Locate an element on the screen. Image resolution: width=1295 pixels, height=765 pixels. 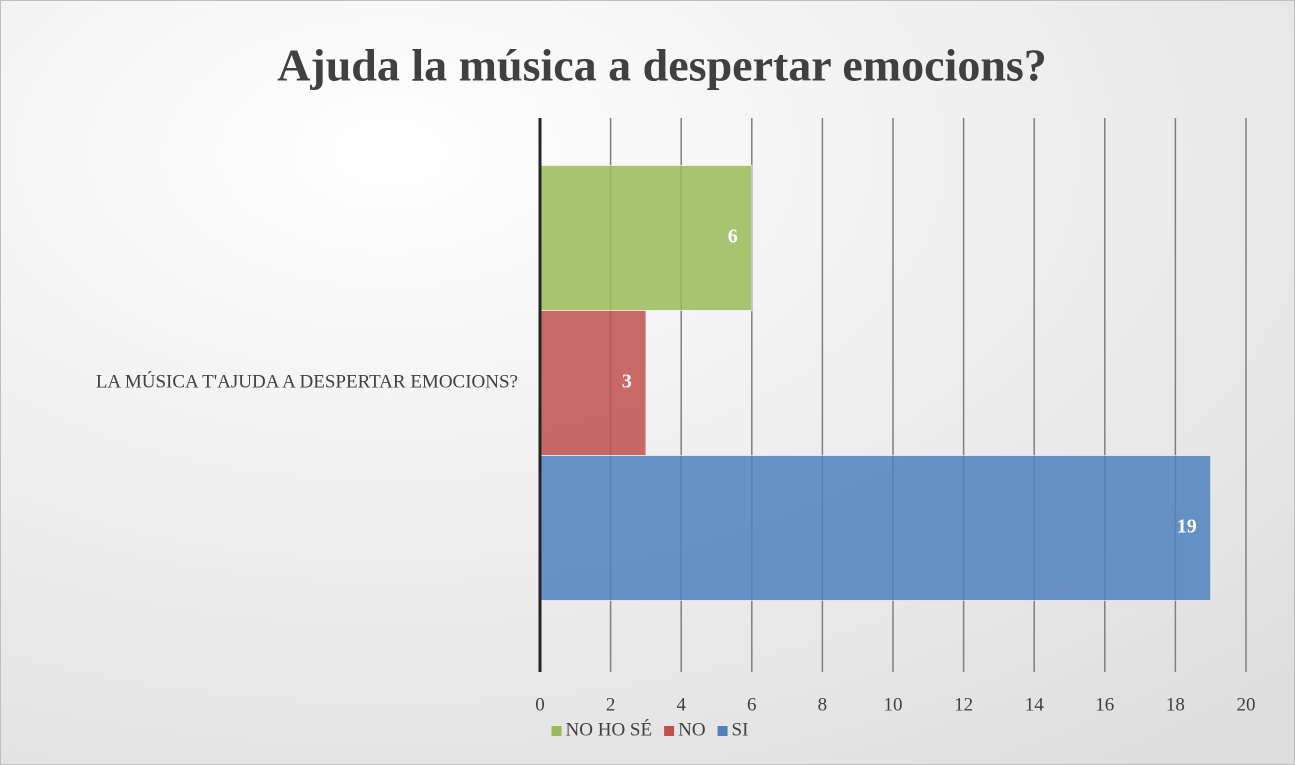
x-tick-label: 18 is located at coordinates (1175, 704).